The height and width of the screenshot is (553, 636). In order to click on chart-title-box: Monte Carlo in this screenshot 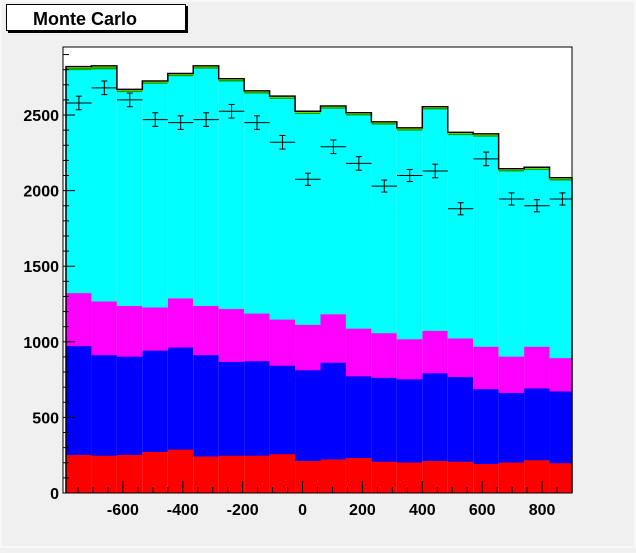, I will do `click(96, 17)`.